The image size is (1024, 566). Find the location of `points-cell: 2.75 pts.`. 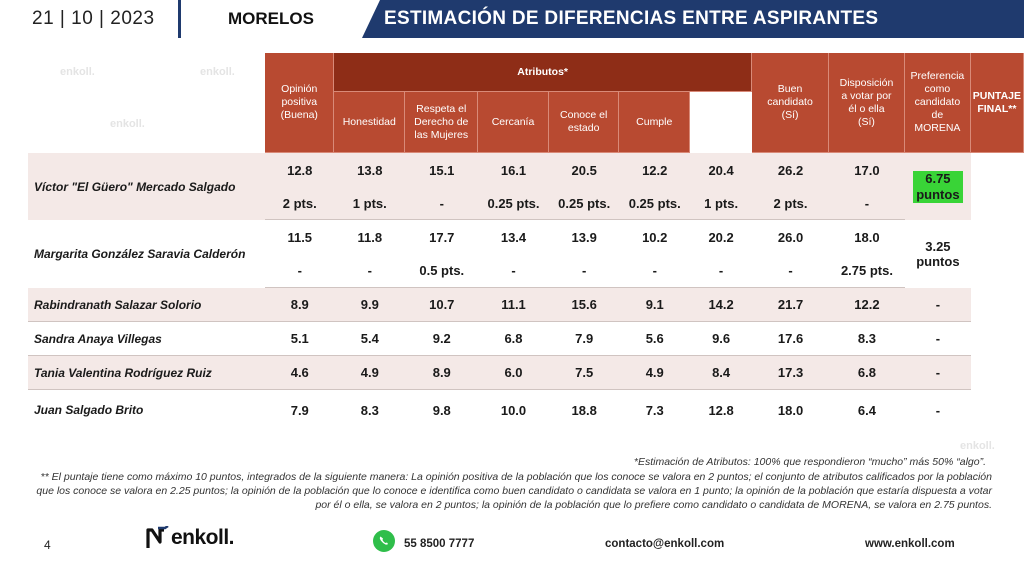

points-cell: 2.75 pts. is located at coordinates (867, 271).